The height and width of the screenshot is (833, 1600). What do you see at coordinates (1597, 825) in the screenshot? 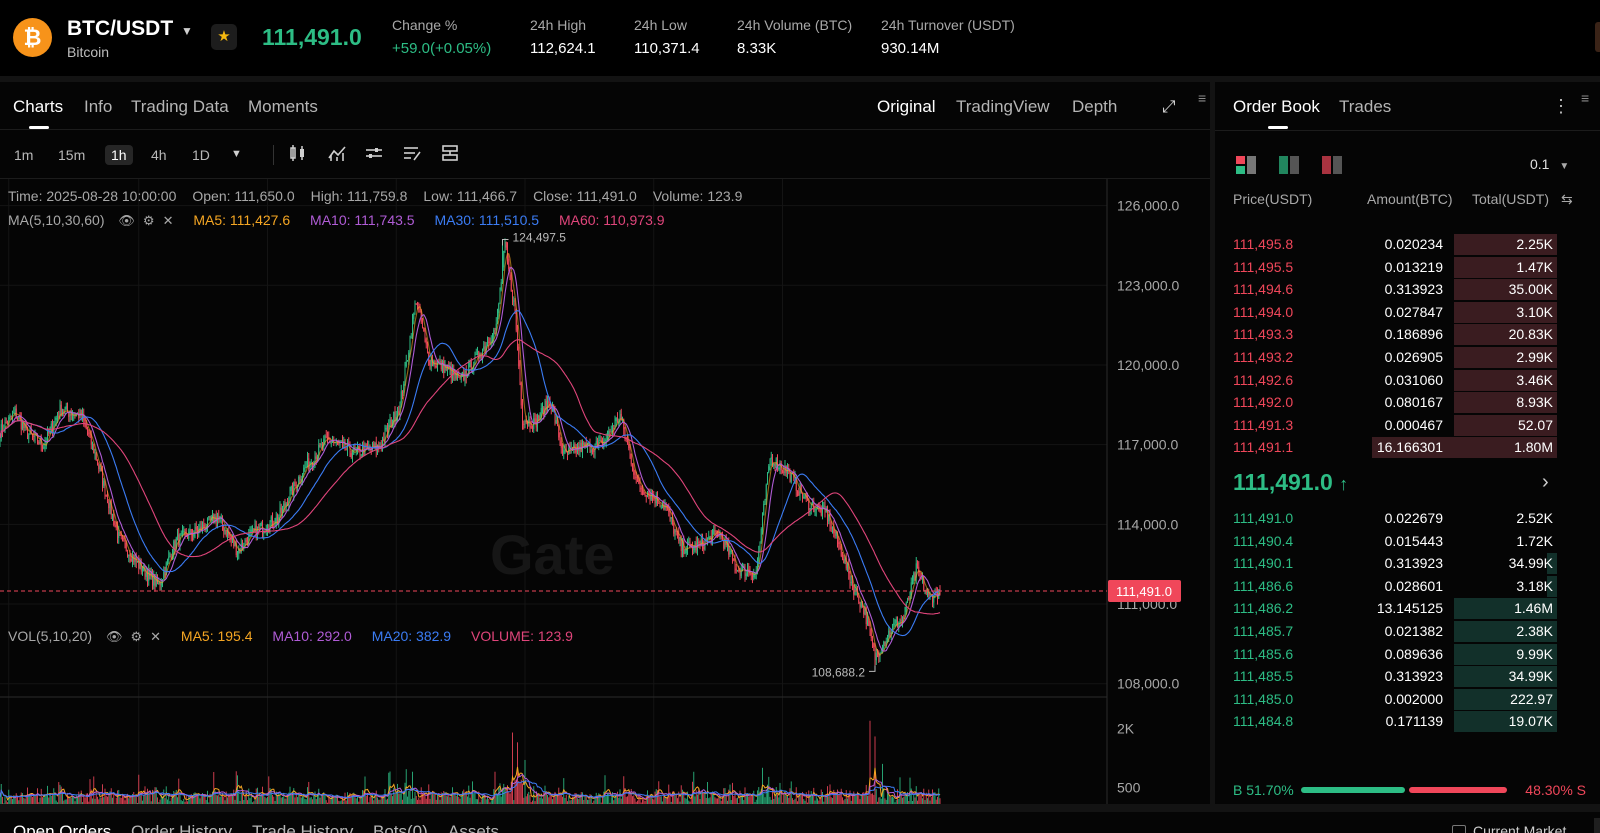
I see `scrollbar` at bounding box center [1597, 825].